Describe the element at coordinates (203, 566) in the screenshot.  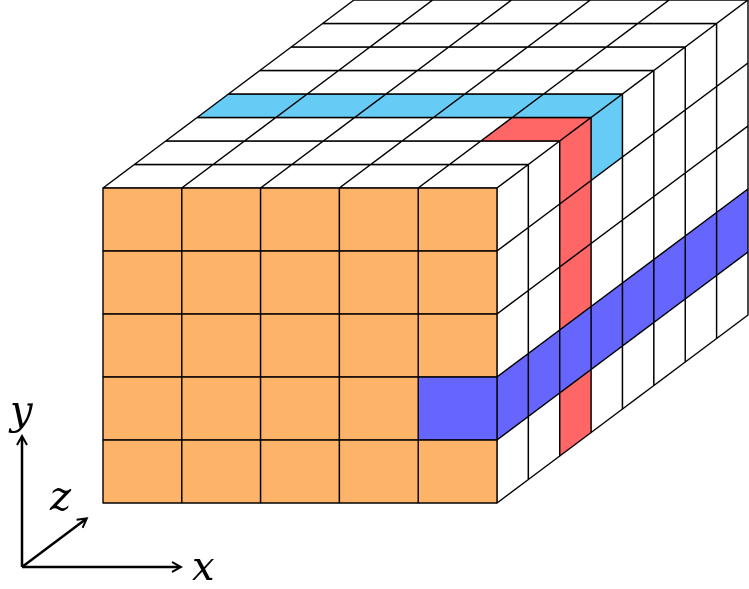
I see `x-axis-label: x` at that location.